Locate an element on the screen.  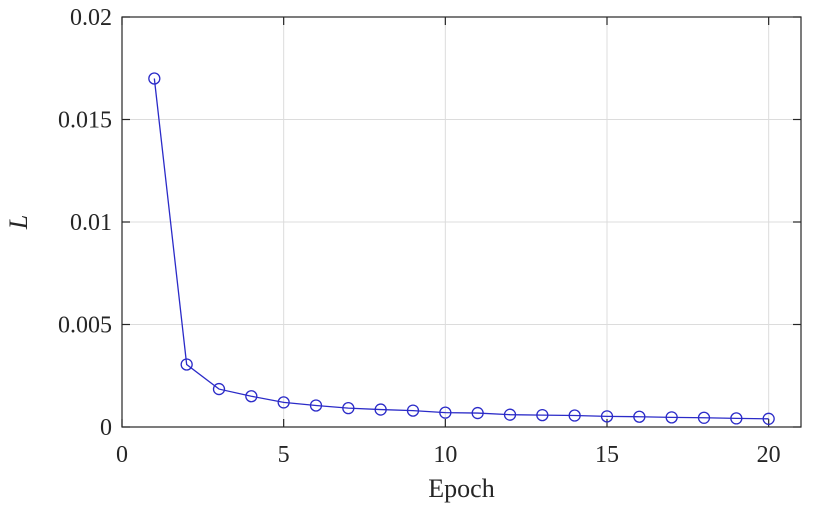
x-tick-label: 20 is located at coordinates (769, 455).